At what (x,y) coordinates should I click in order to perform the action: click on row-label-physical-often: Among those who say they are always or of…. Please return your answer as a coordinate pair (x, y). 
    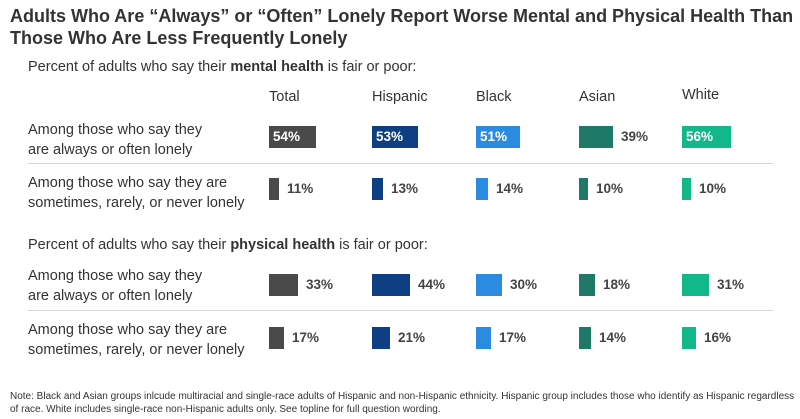
    Looking at the image, I should click on (145, 286).